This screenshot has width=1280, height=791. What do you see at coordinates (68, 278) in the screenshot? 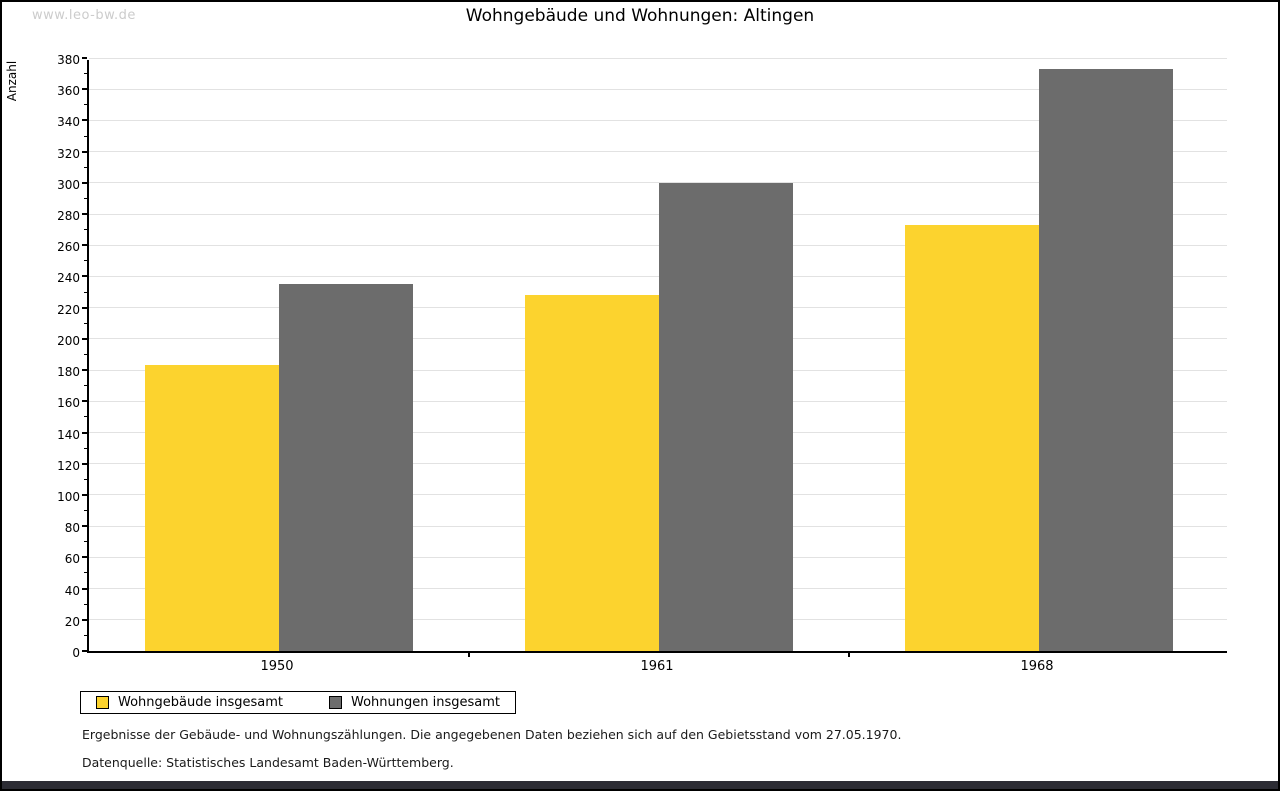
I see `y-tick-label: 240` at bounding box center [68, 278].